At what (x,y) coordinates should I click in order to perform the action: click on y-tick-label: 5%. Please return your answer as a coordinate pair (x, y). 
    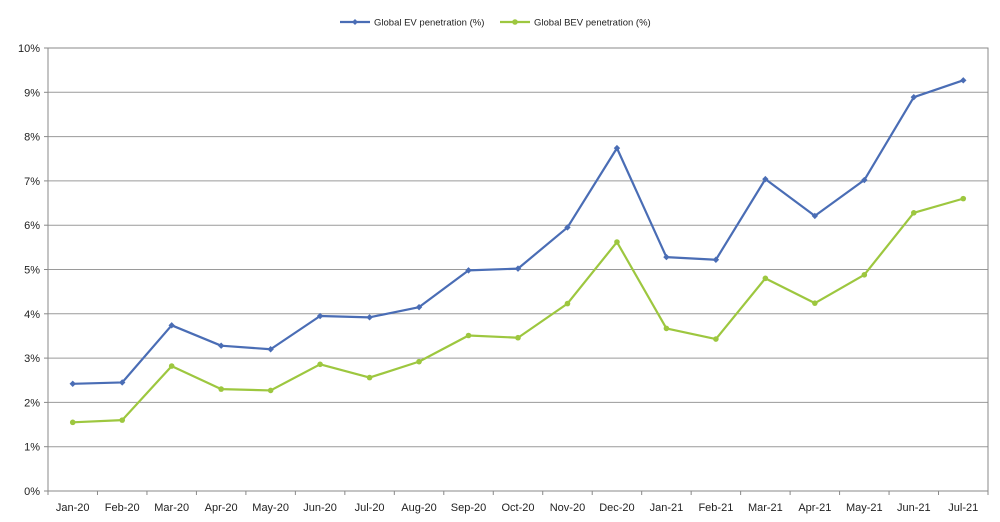
    Looking at the image, I should click on (32, 271).